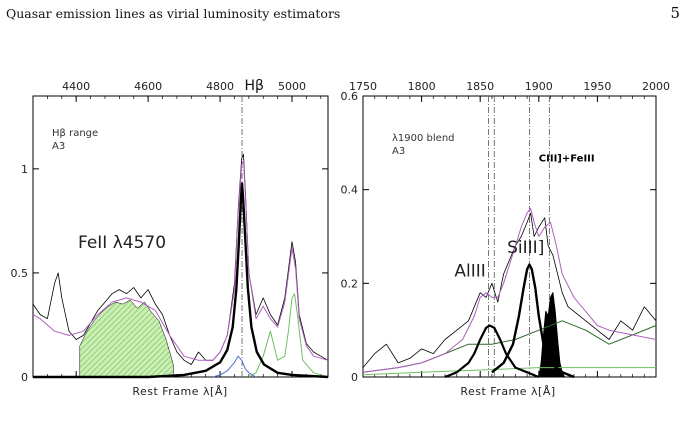 This screenshot has width=692, height=435. I want to click on right-y-tick-label: 0.2, so click(350, 283).